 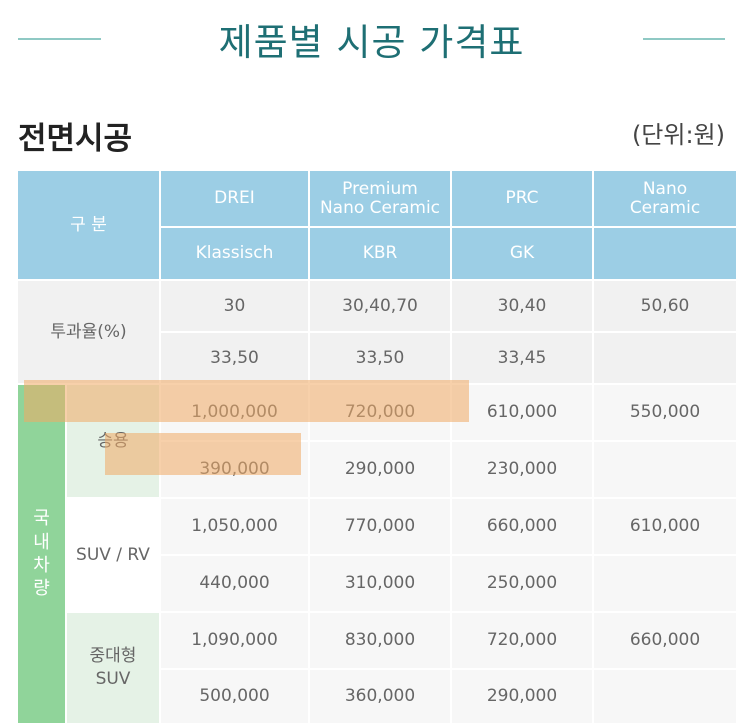 I want to click on table-cell: 310,000, so click(x=380, y=583).